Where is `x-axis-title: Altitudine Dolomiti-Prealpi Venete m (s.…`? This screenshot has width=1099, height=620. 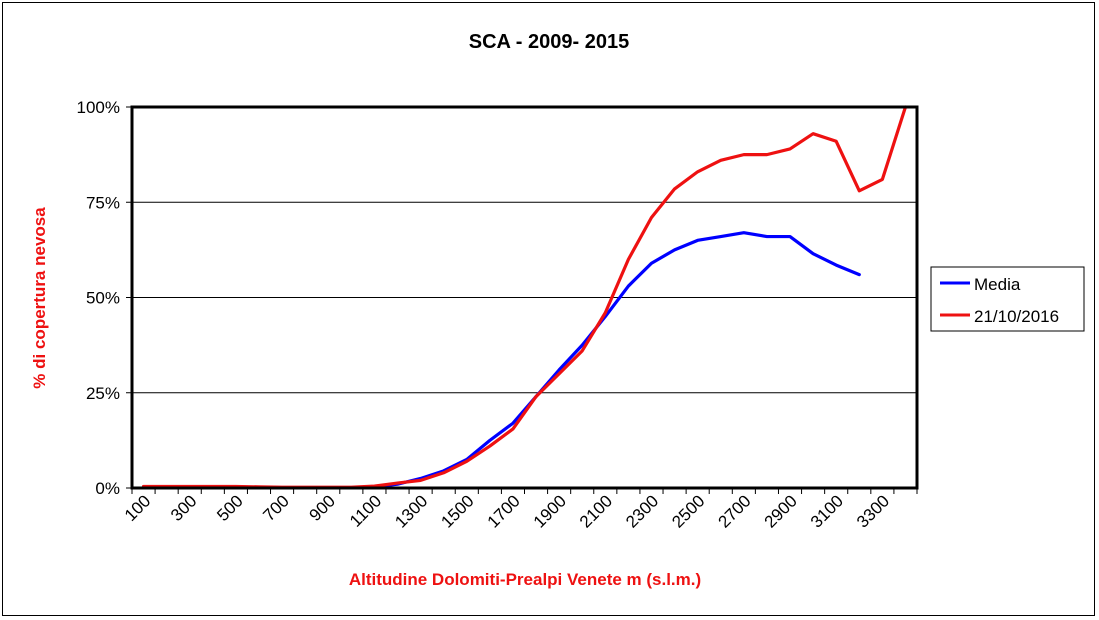
x-axis-title: Altitudine Dolomiti-Prealpi Venete m (s.… is located at coordinates (525, 579).